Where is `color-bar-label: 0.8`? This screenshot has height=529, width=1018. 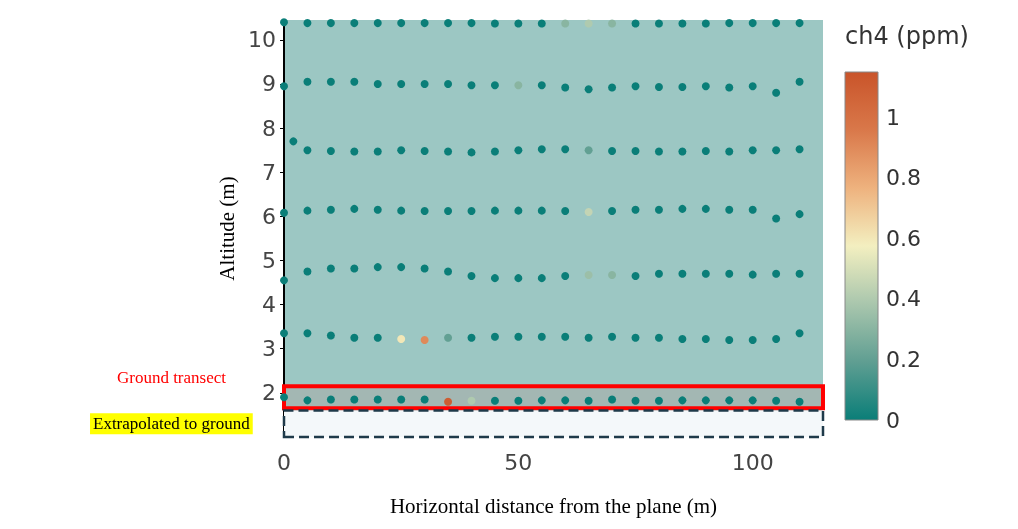 color-bar-label: 0.8 is located at coordinates (903, 178).